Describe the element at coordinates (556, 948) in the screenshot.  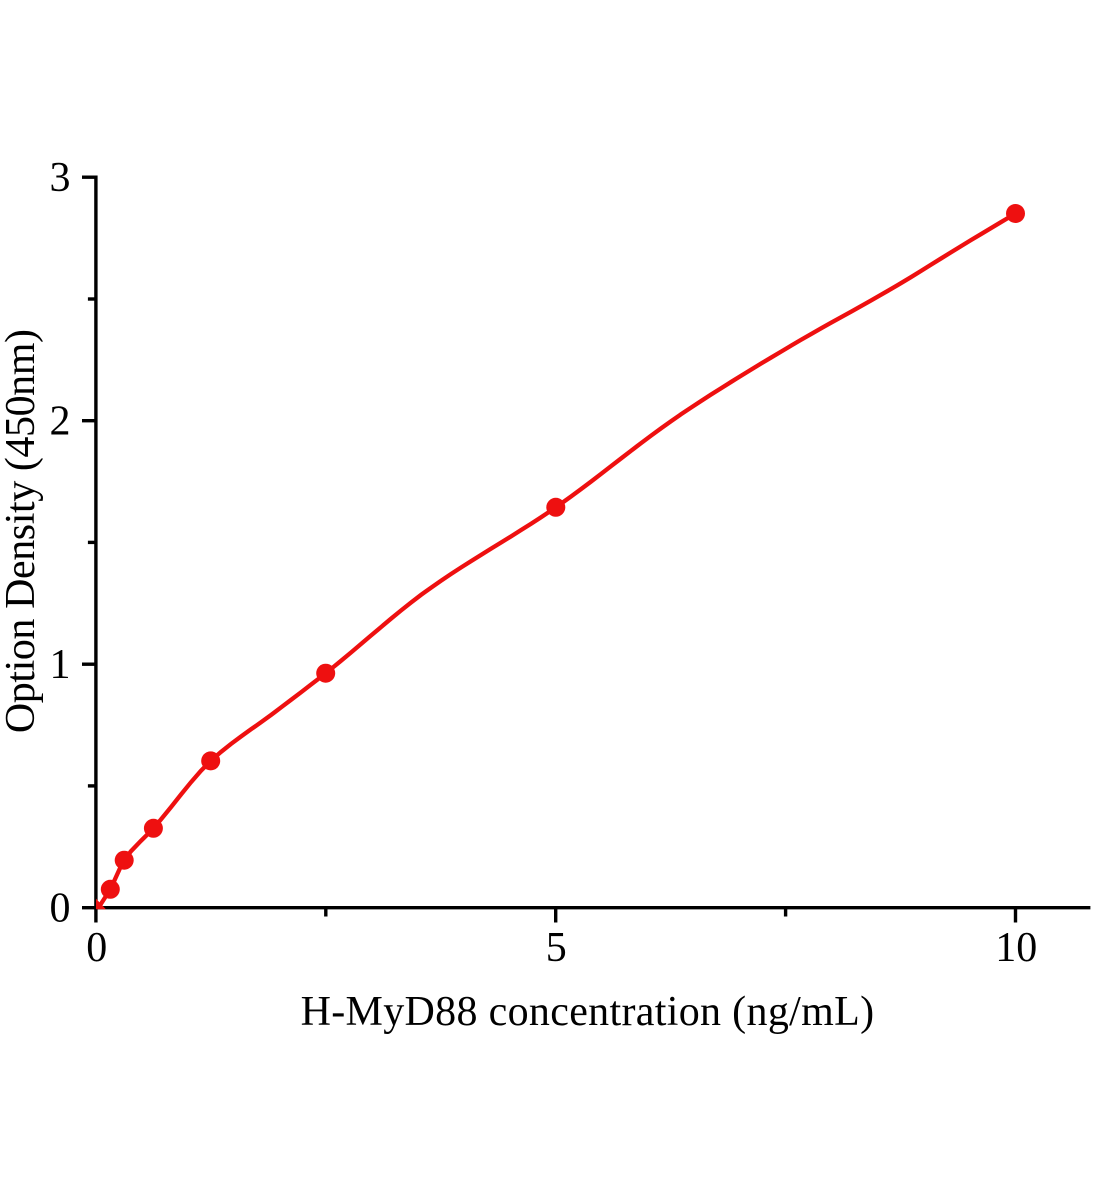
I see `svg-text: 5` at that location.